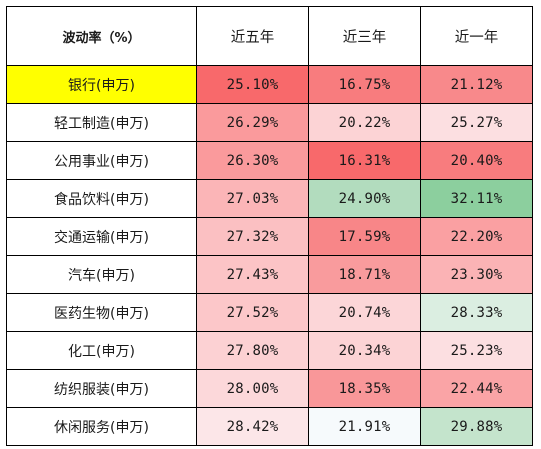 This screenshot has height=449, width=541. I want to click on corner-header: 波动率（%）, so click(101, 36).